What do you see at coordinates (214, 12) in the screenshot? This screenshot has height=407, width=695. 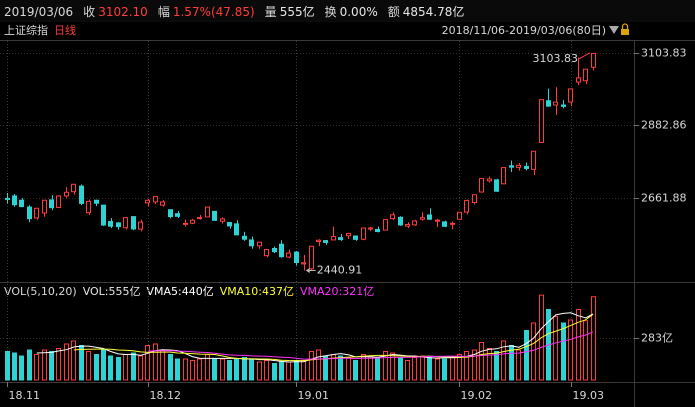 I see `header-value: 1.57%(47.85)` at bounding box center [214, 12].